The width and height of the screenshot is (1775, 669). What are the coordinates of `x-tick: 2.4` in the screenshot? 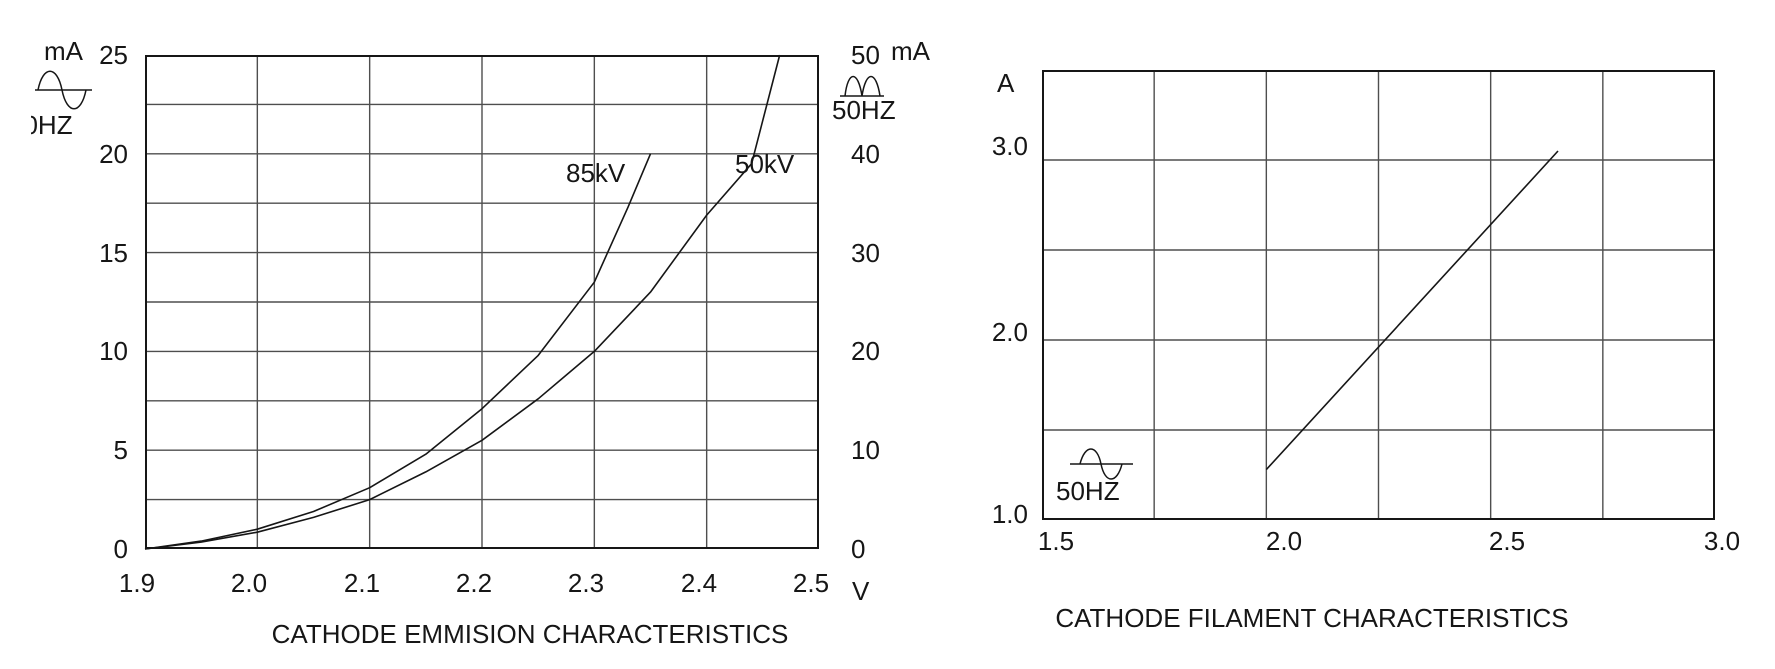 It's located at (699, 583).